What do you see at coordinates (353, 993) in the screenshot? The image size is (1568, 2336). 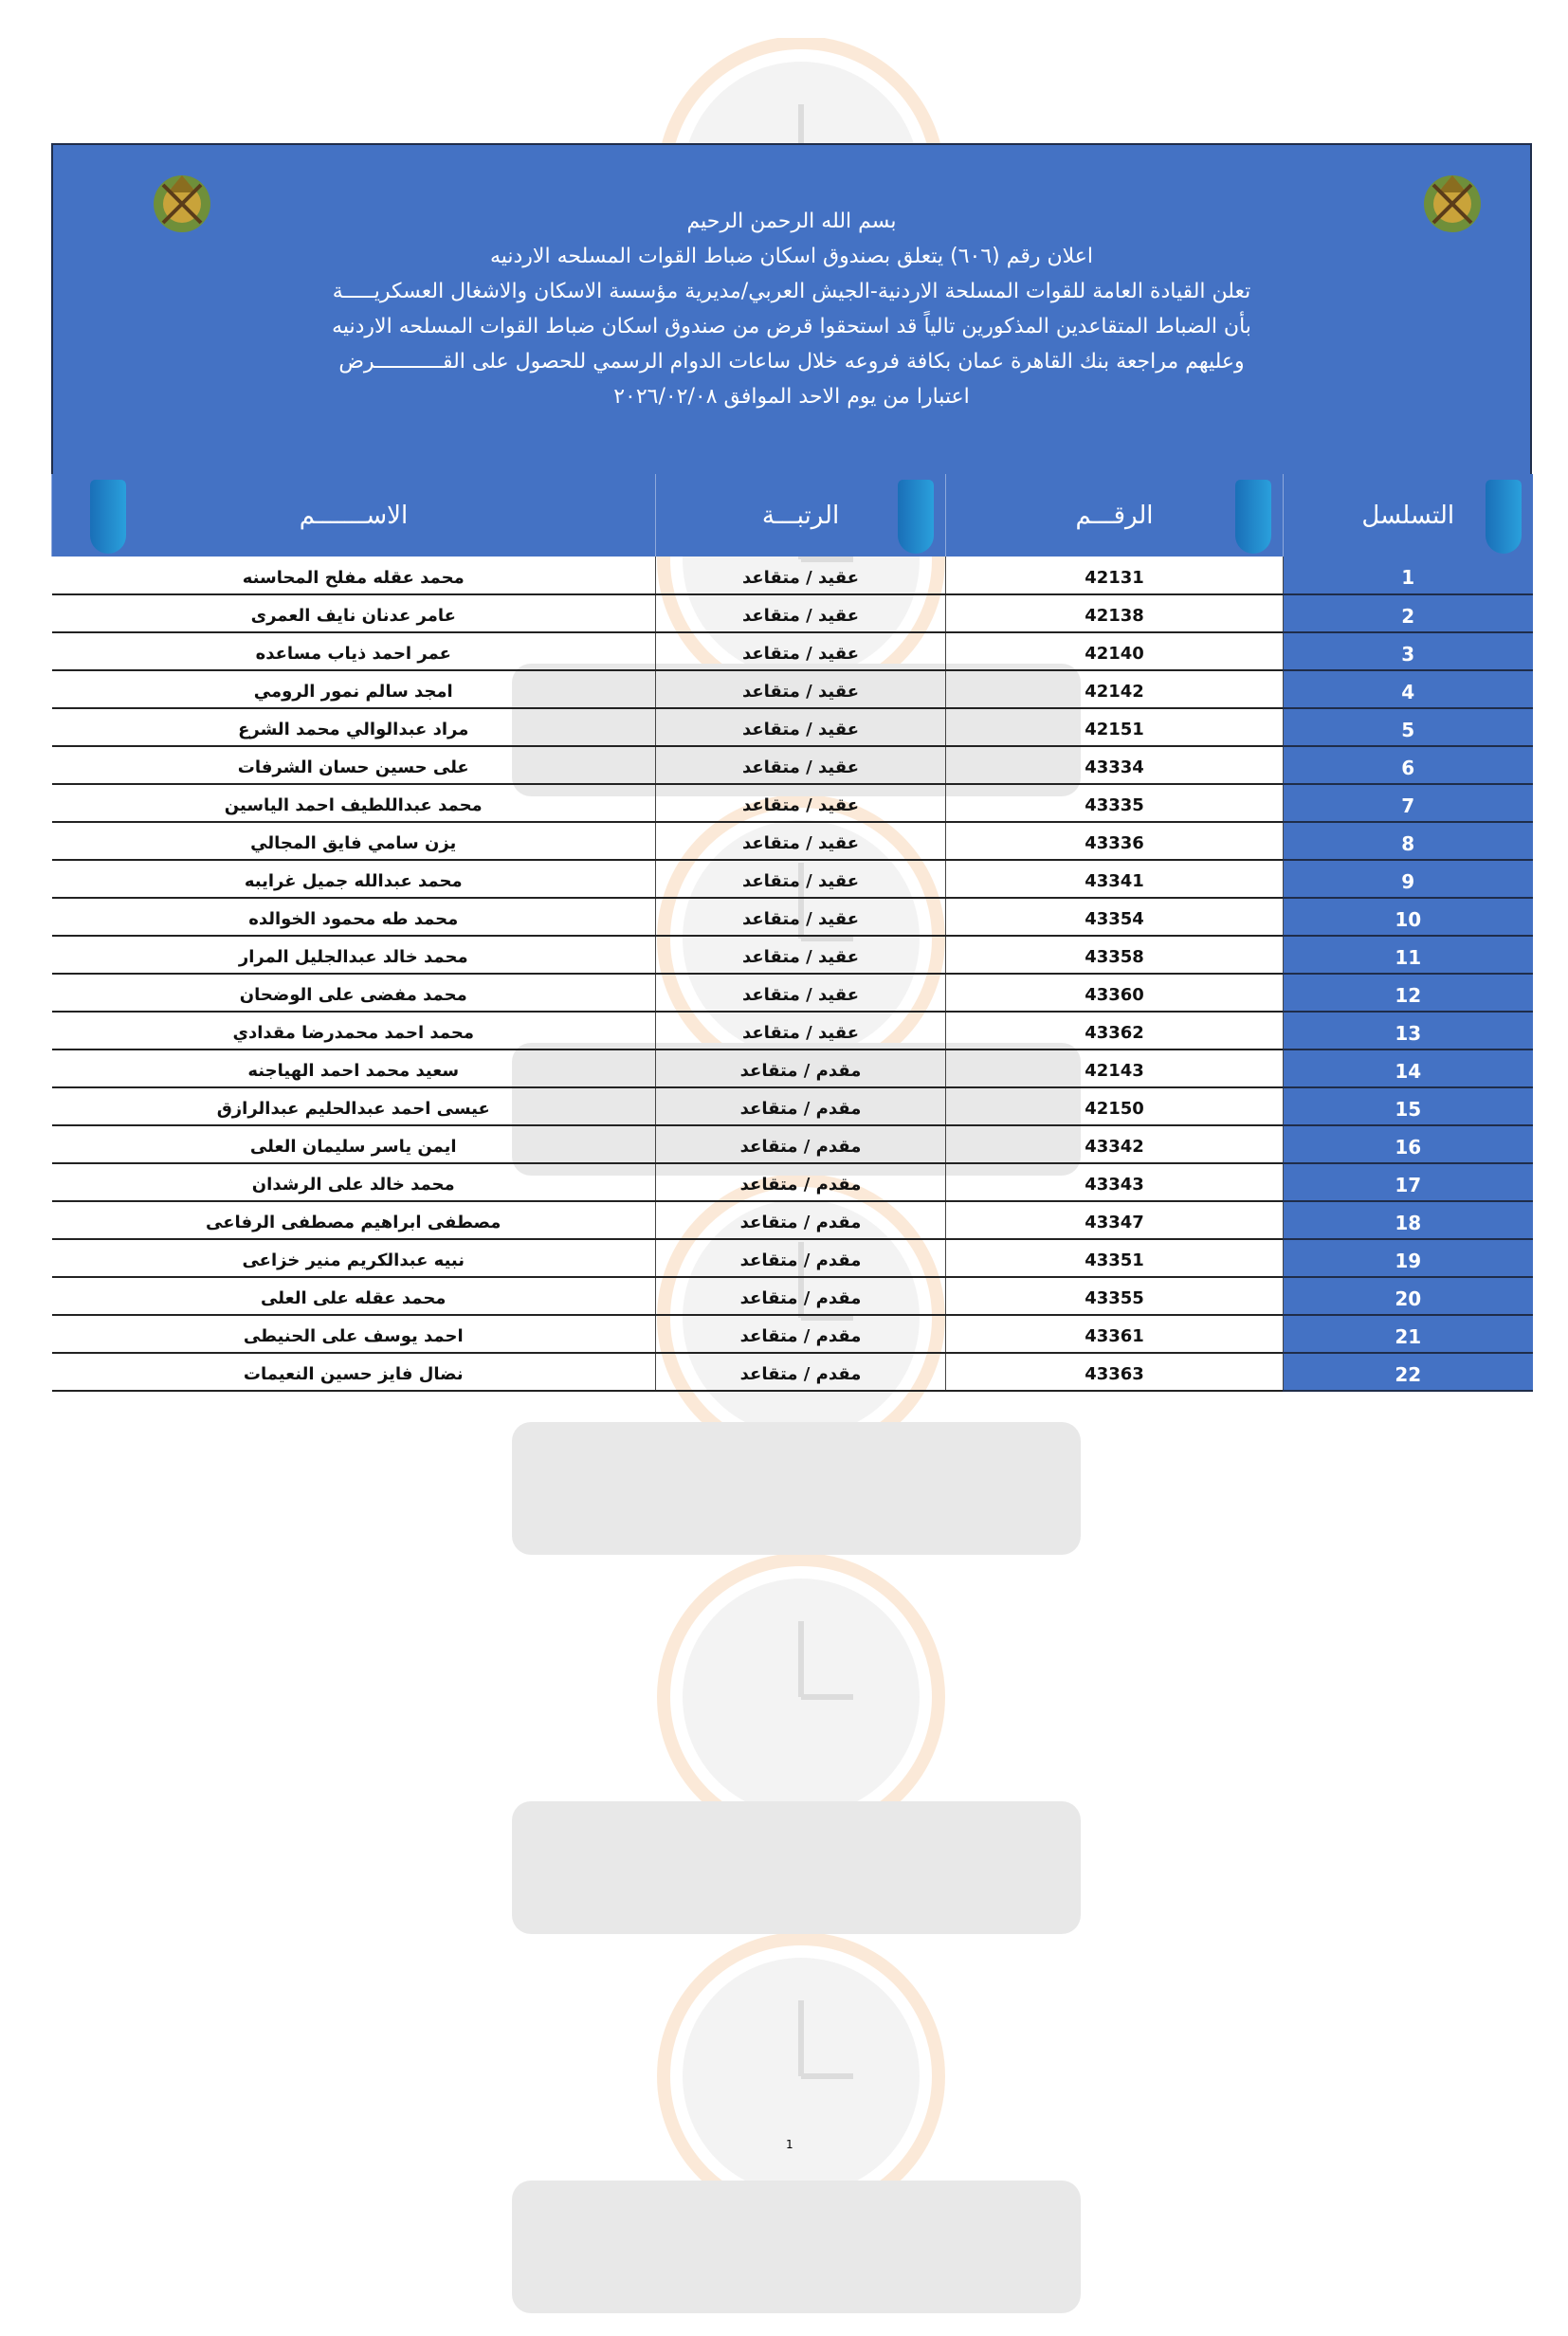 I see `name-cell: محمد مفضى على الوضحان` at bounding box center [353, 993].